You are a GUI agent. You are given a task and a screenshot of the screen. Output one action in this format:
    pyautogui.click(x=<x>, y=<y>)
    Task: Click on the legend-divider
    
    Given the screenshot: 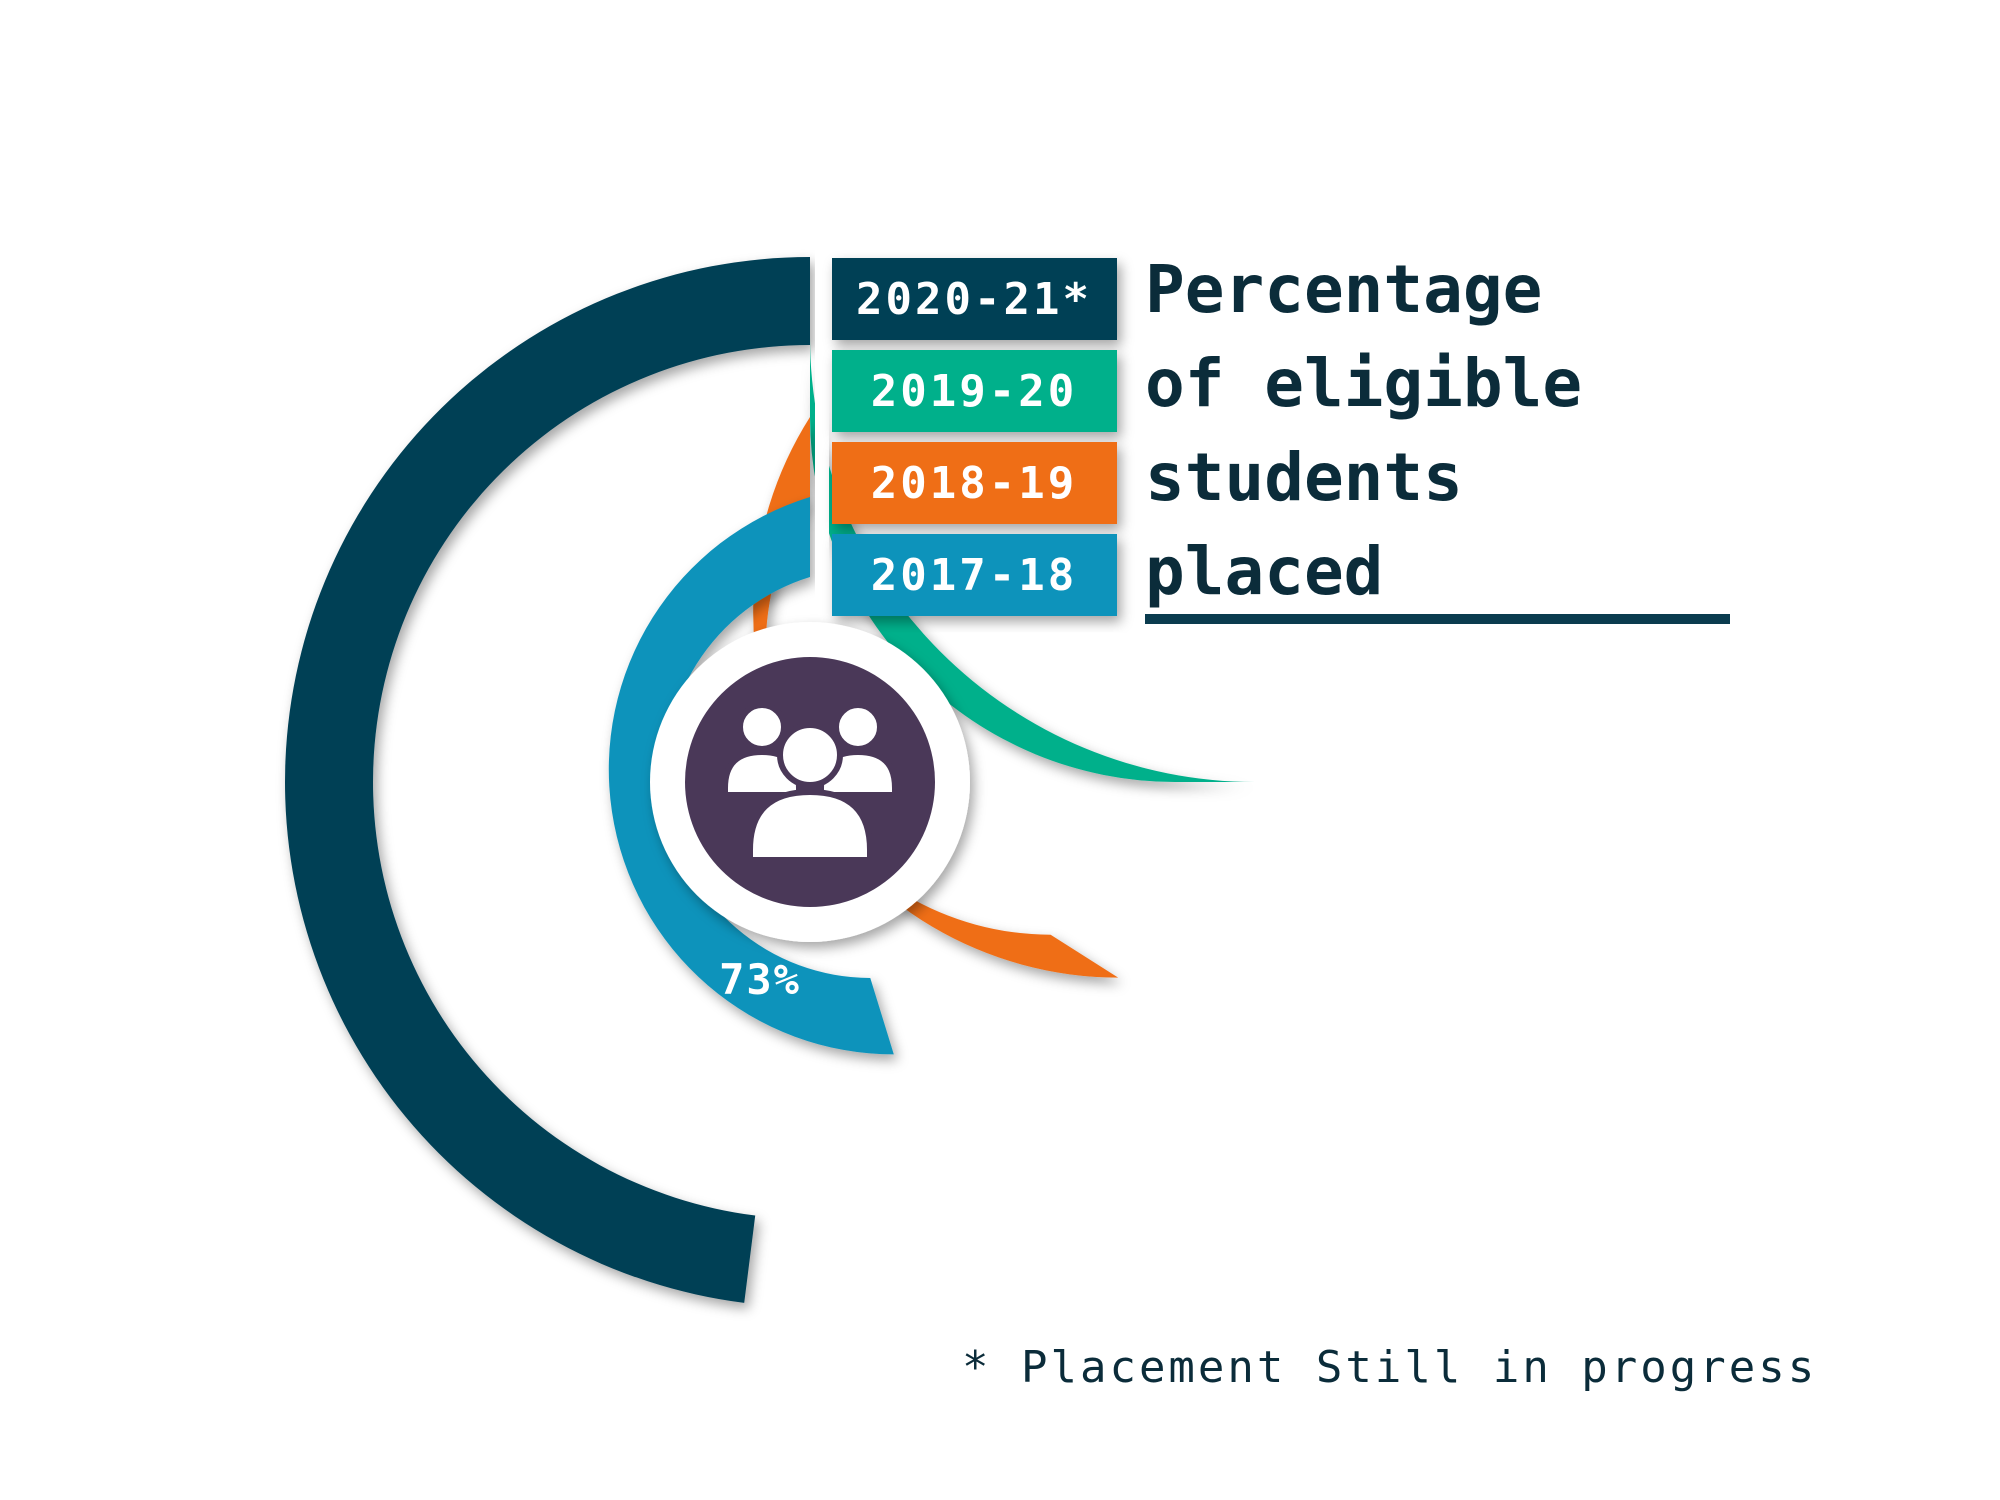 What is the action you would take?
    pyautogui.click(x=822, y=427)
    